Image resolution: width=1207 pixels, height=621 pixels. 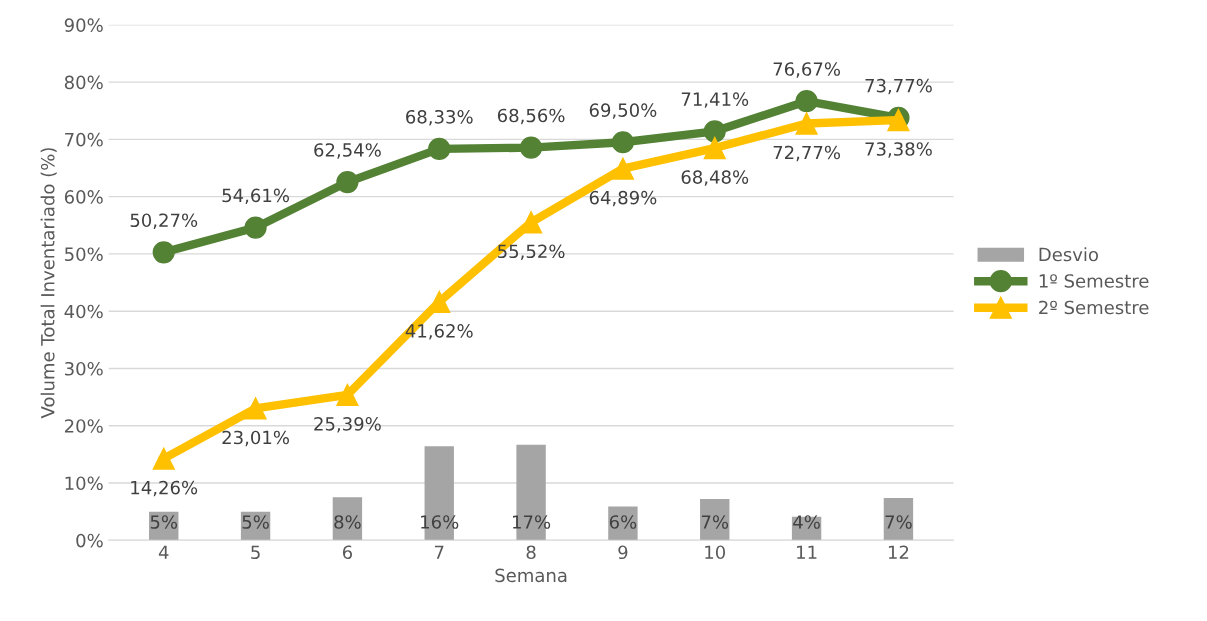 I want to click on x-tick-label: 11, so click(x=807, y=552).